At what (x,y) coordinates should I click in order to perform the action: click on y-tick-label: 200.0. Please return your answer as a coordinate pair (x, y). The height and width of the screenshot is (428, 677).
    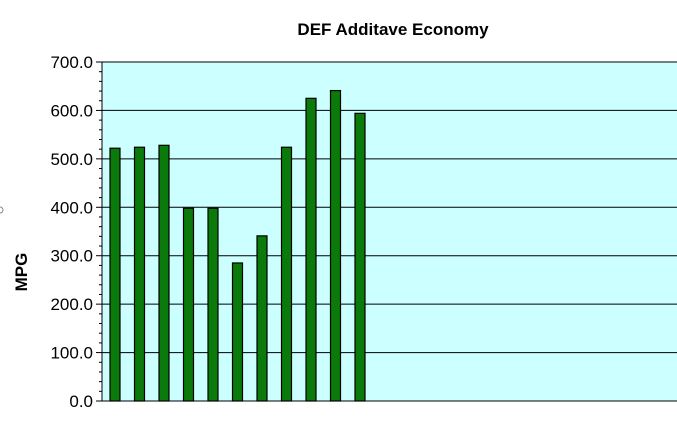
    Looking at the image, I should click on (71, 304).